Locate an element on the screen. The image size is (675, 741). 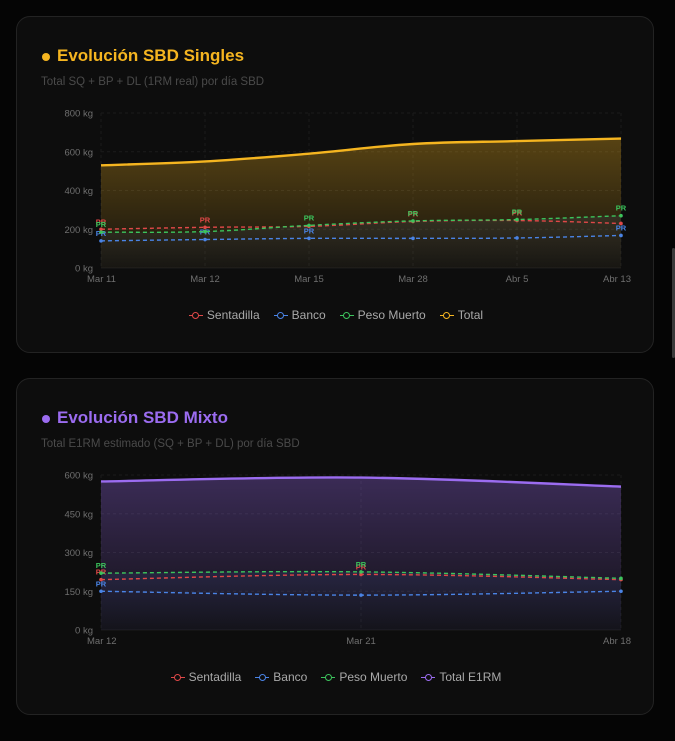
y-tick-label: 150 kg is located at coordinates (78, 592).